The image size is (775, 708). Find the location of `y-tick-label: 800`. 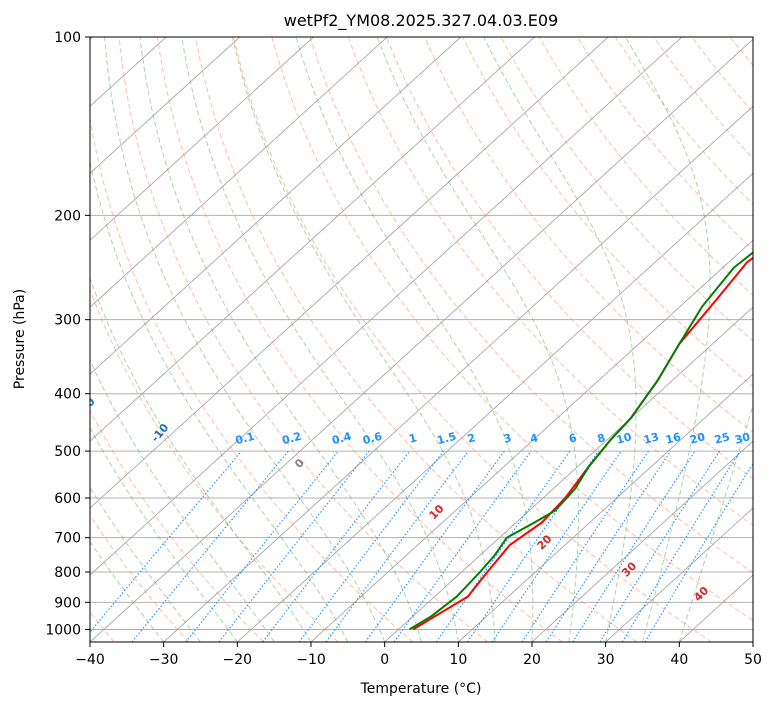

y-tick-label: 800 is located at coordinates (67, 573).